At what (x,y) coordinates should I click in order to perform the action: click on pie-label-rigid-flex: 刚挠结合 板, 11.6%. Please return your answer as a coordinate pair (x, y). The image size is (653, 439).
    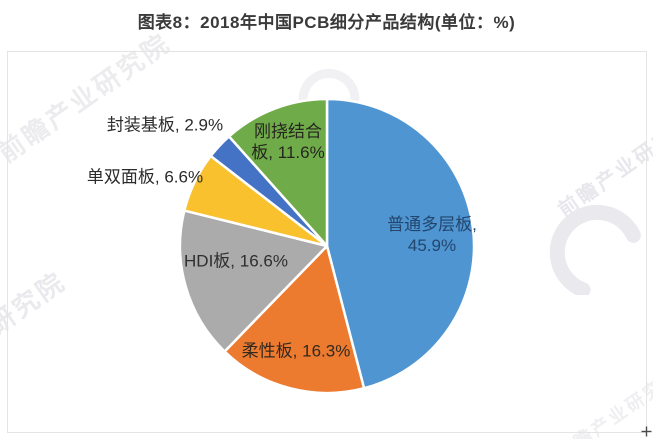
    Looking at the image, I should click on (288, 142).